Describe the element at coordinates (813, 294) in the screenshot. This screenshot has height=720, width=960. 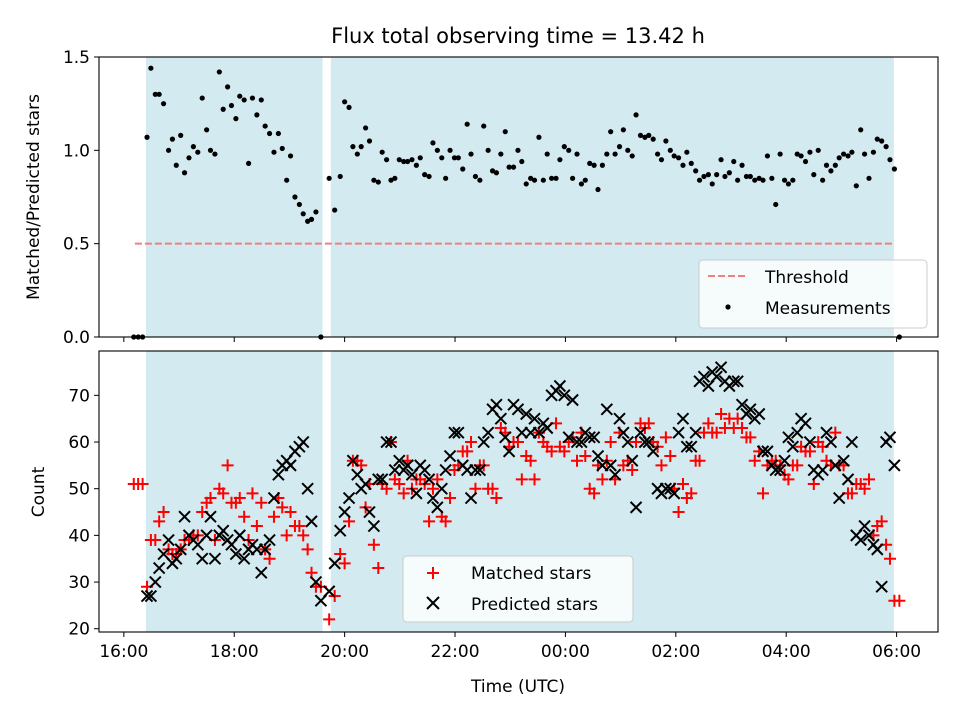
I see `top-legend-box` at that location.